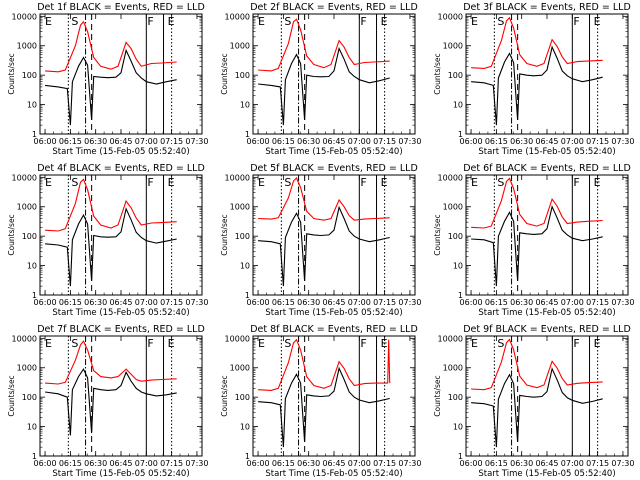  Describe the element at coordinates (121, 168) in the screenshot. I see `chart-title: Det 4f BLACK = Events, RED = LLD` at that location.